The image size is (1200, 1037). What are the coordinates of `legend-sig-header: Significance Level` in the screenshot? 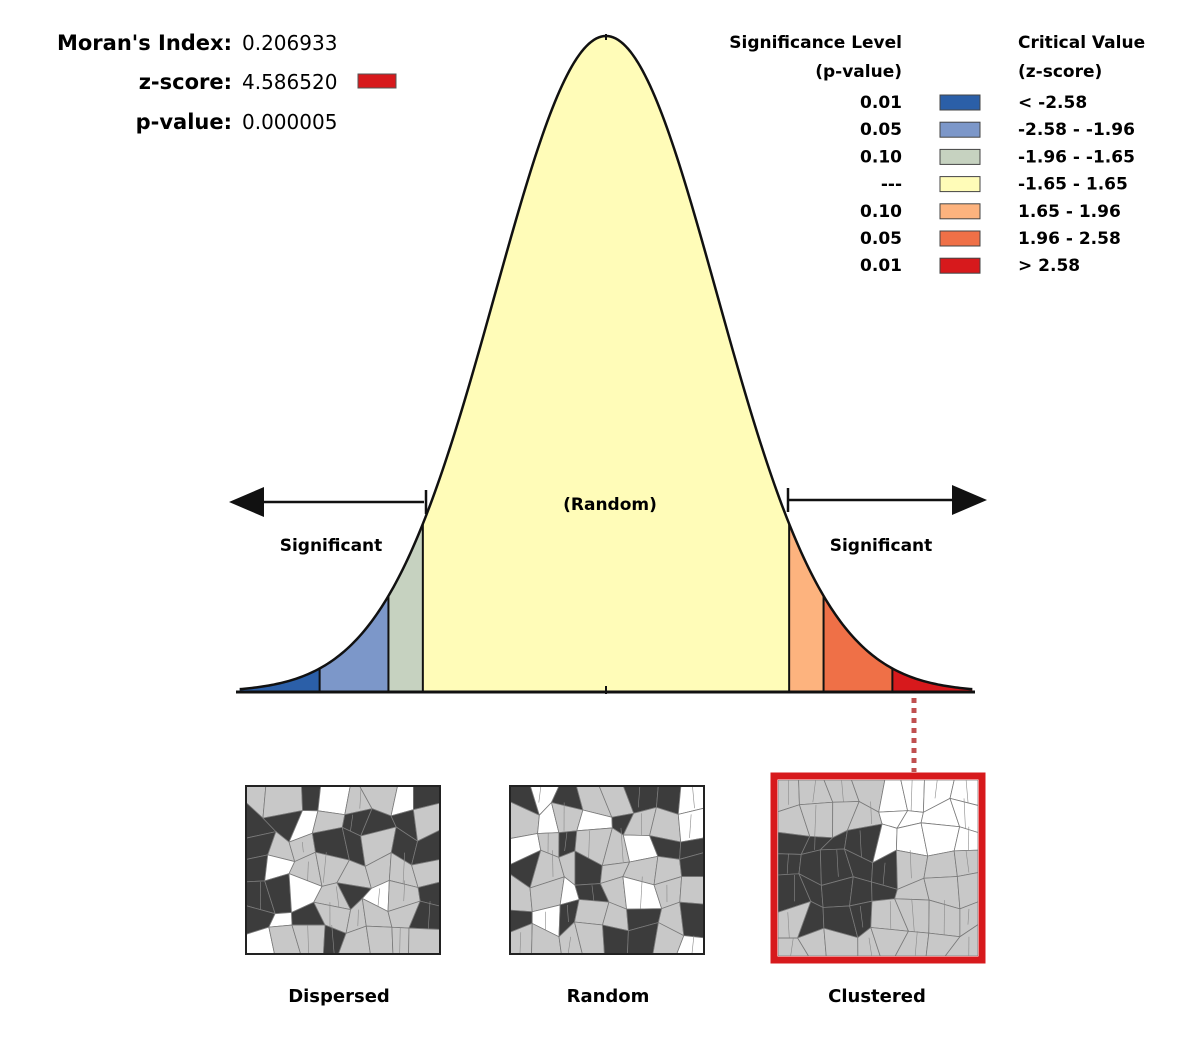 It's located at (815, 43).